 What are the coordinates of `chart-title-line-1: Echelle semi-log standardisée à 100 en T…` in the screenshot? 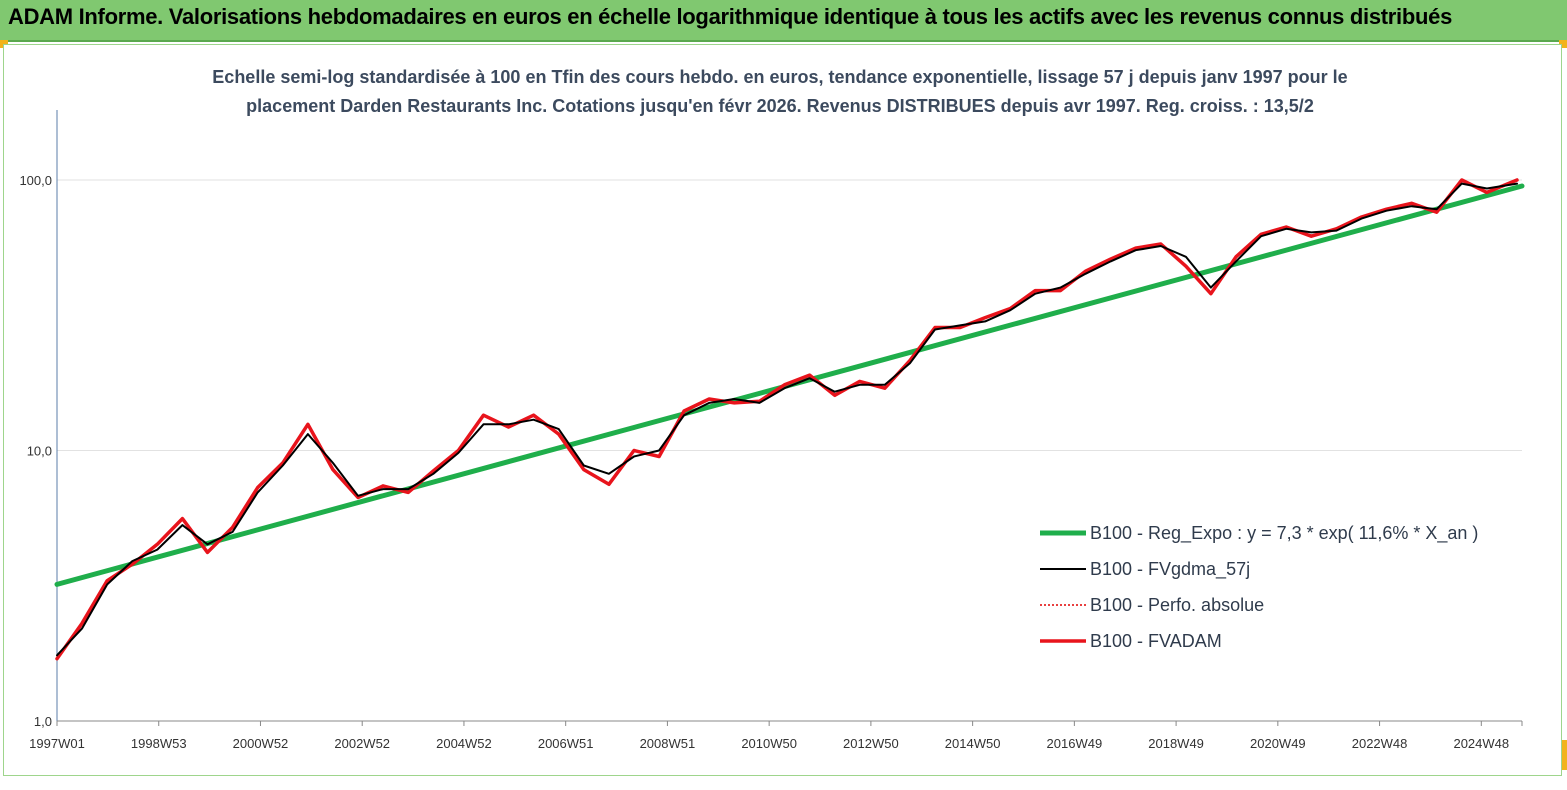 It's located at (780, 77).